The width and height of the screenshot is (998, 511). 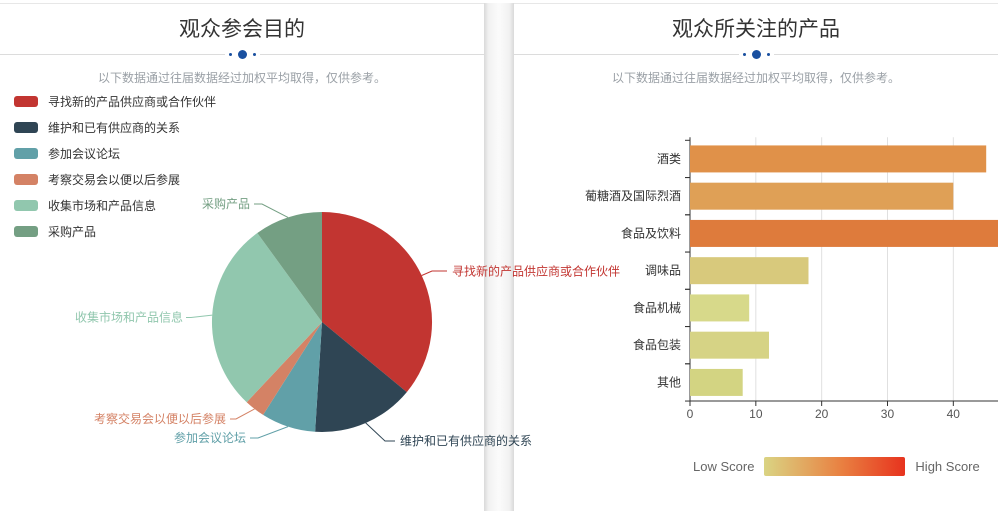 I want to click on legend-item-1: 维护和已有供应商的关系, so click(x=115, y=127).